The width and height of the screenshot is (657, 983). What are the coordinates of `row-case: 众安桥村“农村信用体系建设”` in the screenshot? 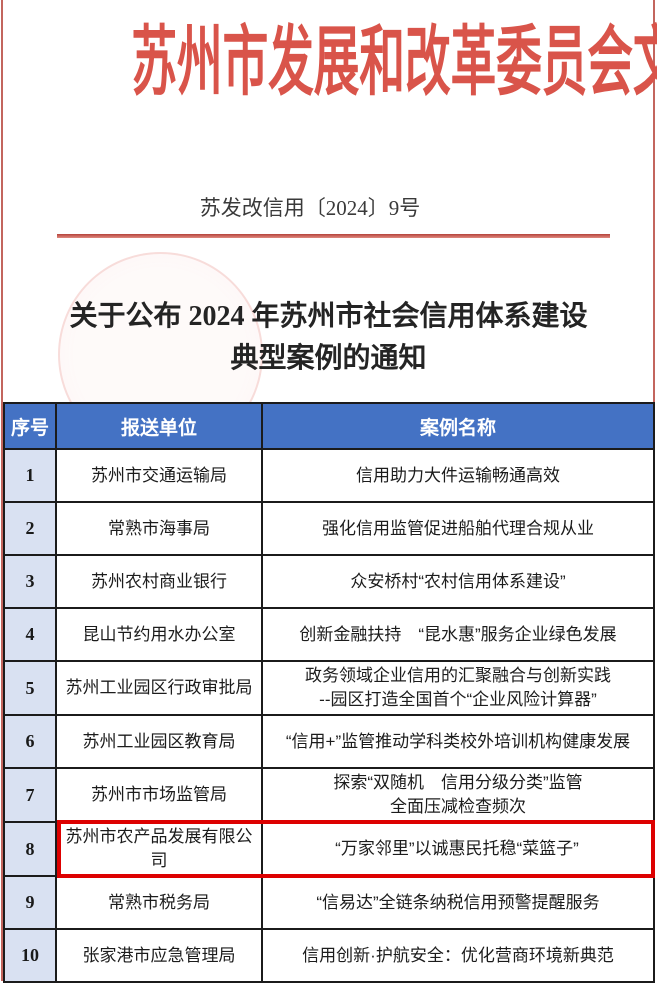 It's located at (458, 581).